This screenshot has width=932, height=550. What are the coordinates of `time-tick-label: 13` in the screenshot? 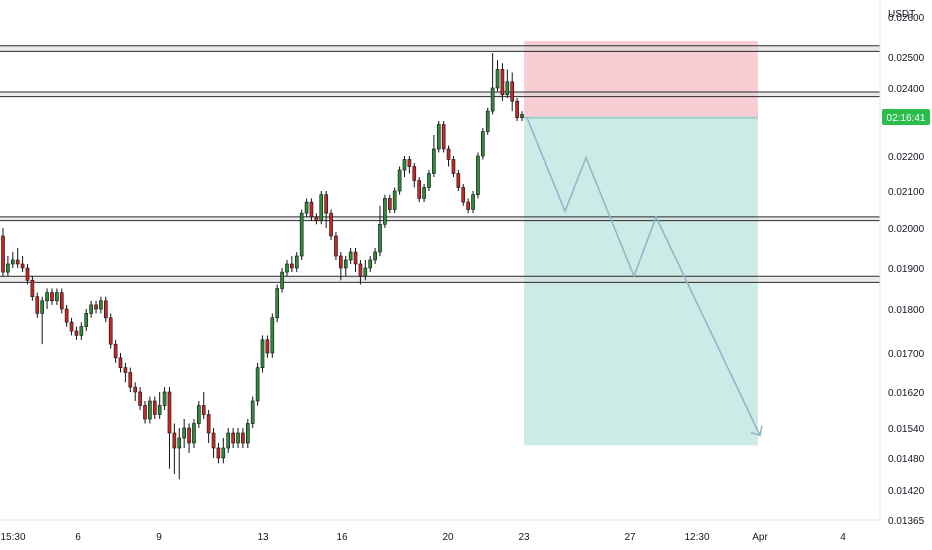 It's located at (263, 537).